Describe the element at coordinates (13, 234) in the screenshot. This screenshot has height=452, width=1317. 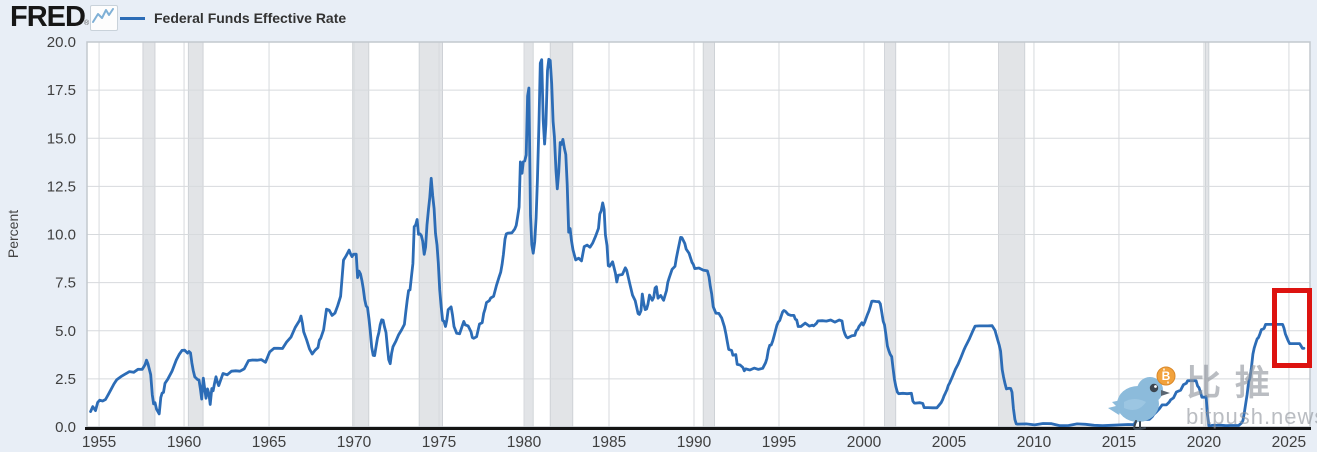
I see `y-axis-title: Percent` at that location.